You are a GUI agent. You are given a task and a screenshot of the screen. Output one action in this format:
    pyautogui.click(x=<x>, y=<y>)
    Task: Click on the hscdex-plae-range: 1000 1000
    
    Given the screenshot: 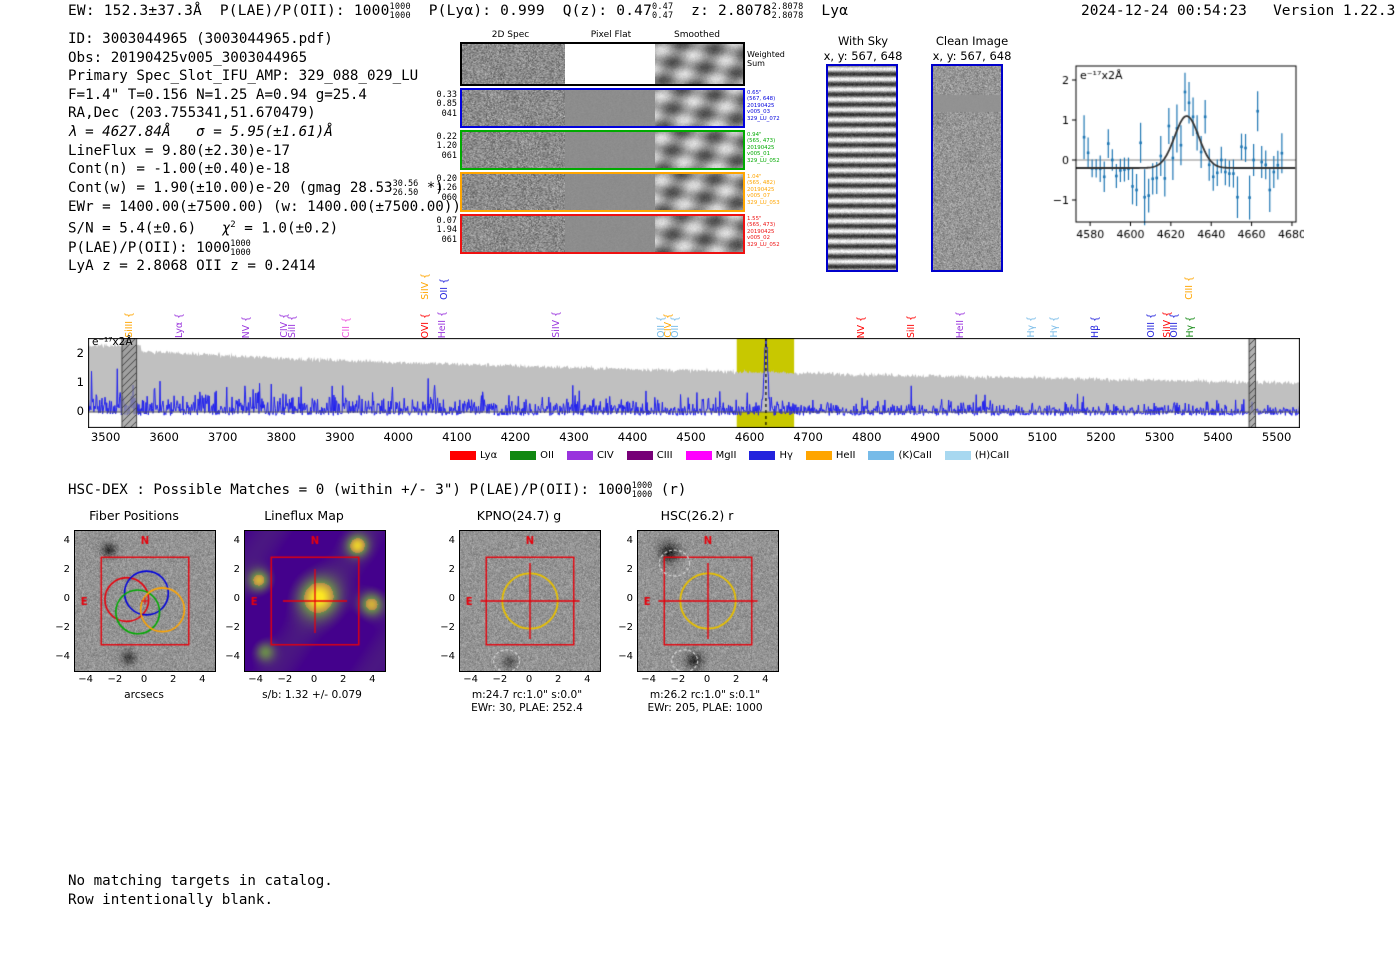 What is the action you would take?
    pyautogui.click(x=642, y=490)
    